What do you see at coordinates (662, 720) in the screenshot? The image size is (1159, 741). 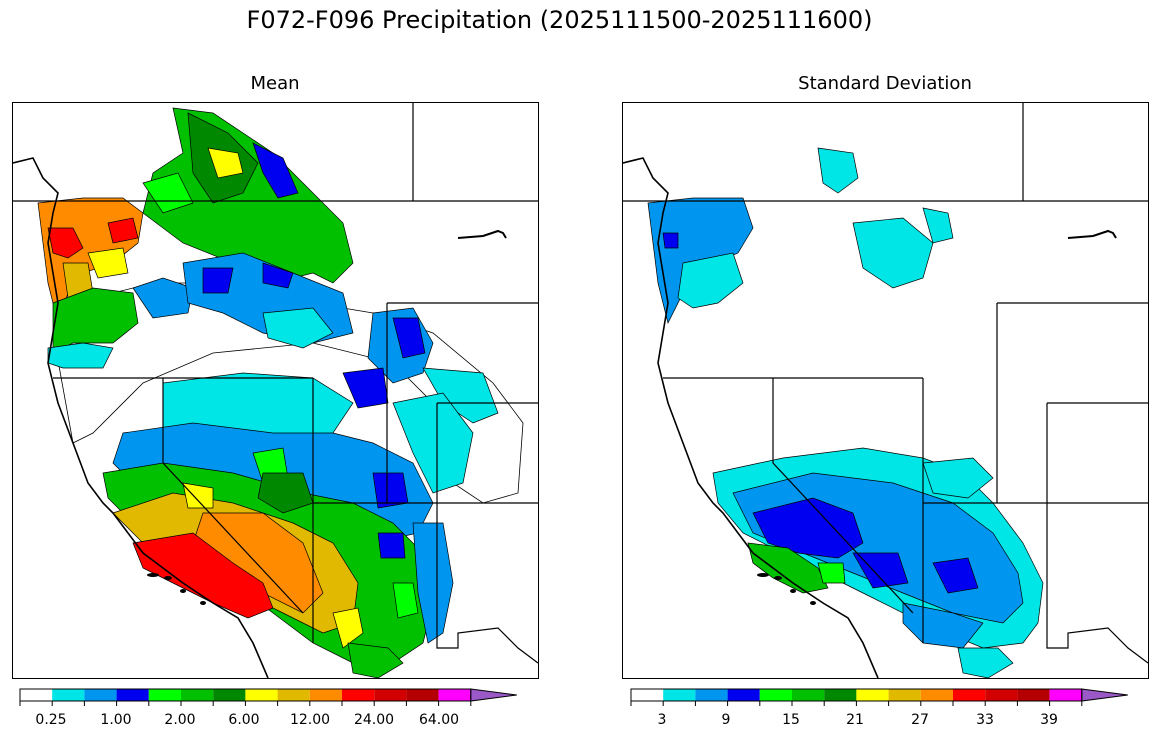 I see `sd-tick-label: 3` at bounding box center [662, 720].